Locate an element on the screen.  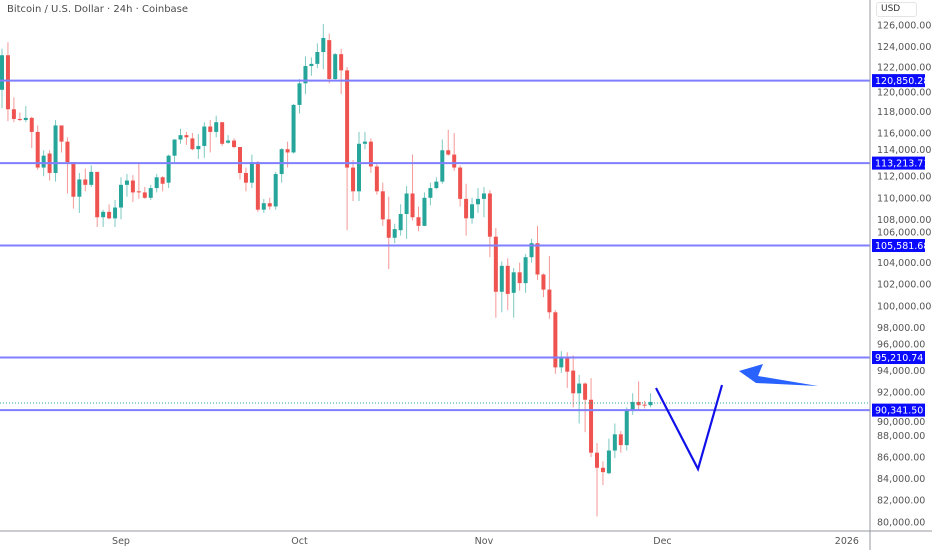
level-label-text: 95,210.74 is located at coordinates (899, 358).